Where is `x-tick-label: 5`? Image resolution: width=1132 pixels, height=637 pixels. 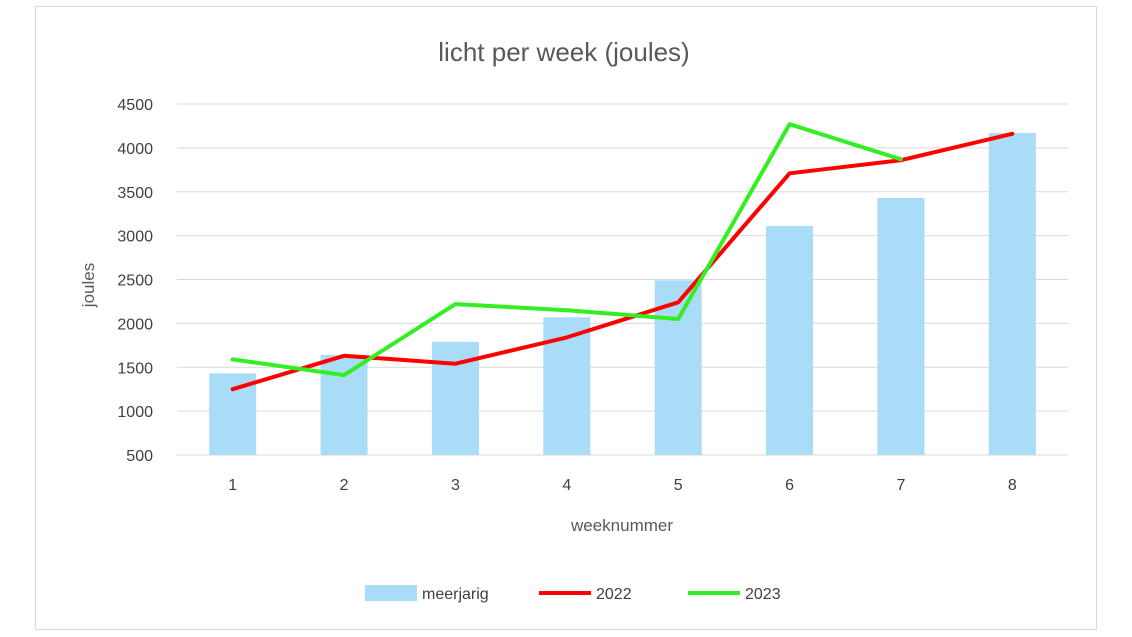 x-tick-label: 5 is located at coordinates (678, 485).